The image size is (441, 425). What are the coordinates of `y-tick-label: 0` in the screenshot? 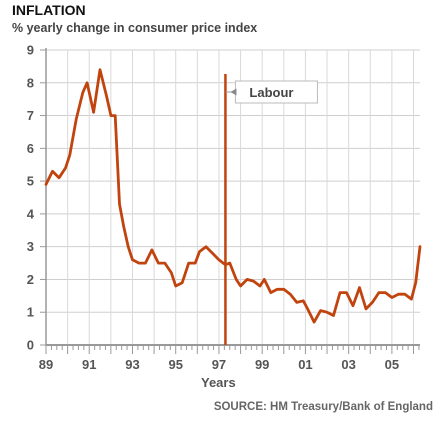 It's located at (30, 345).